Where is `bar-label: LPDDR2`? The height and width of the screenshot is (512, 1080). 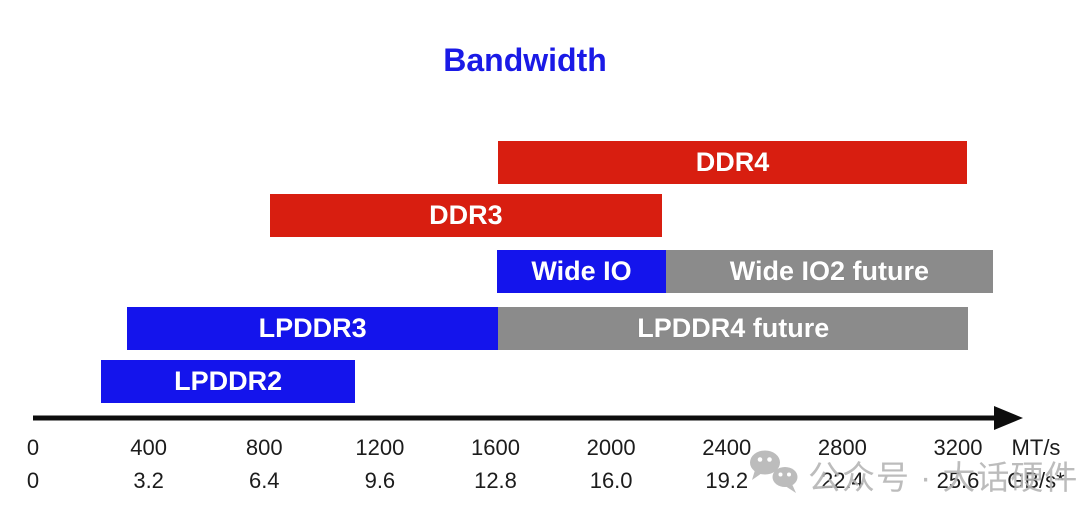
bar-label: LPDDR2 is located at coordinates (228, 381).